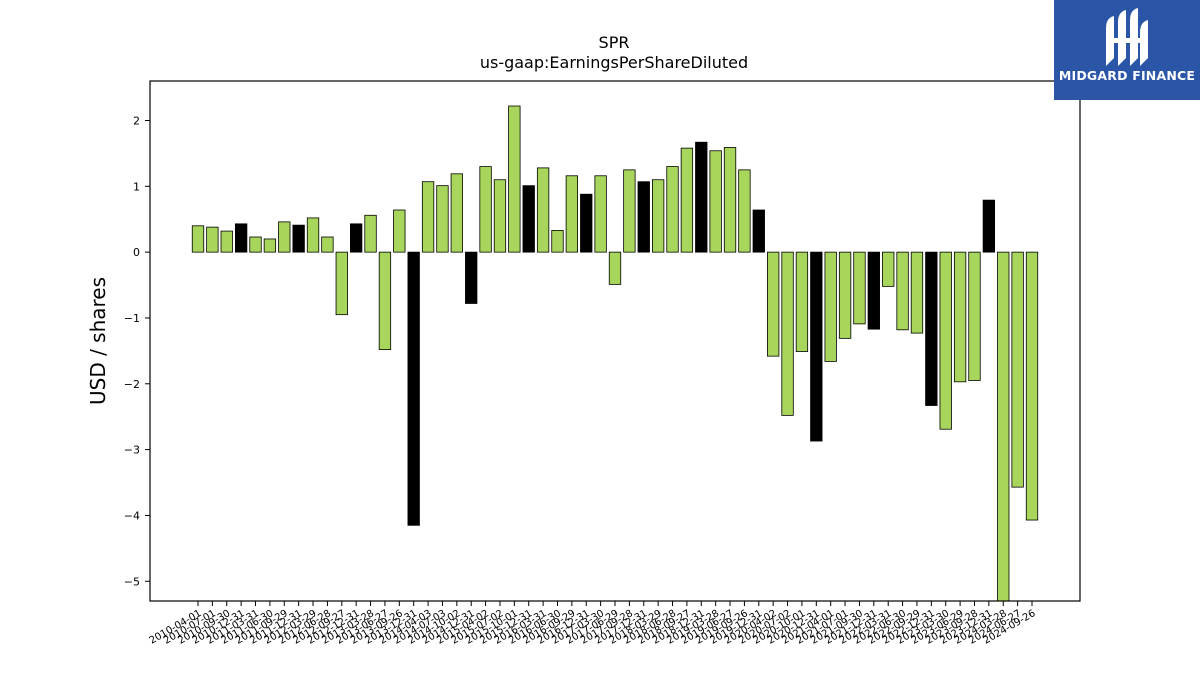  I want to click on y-tick-label: 0, so click(136, 252).